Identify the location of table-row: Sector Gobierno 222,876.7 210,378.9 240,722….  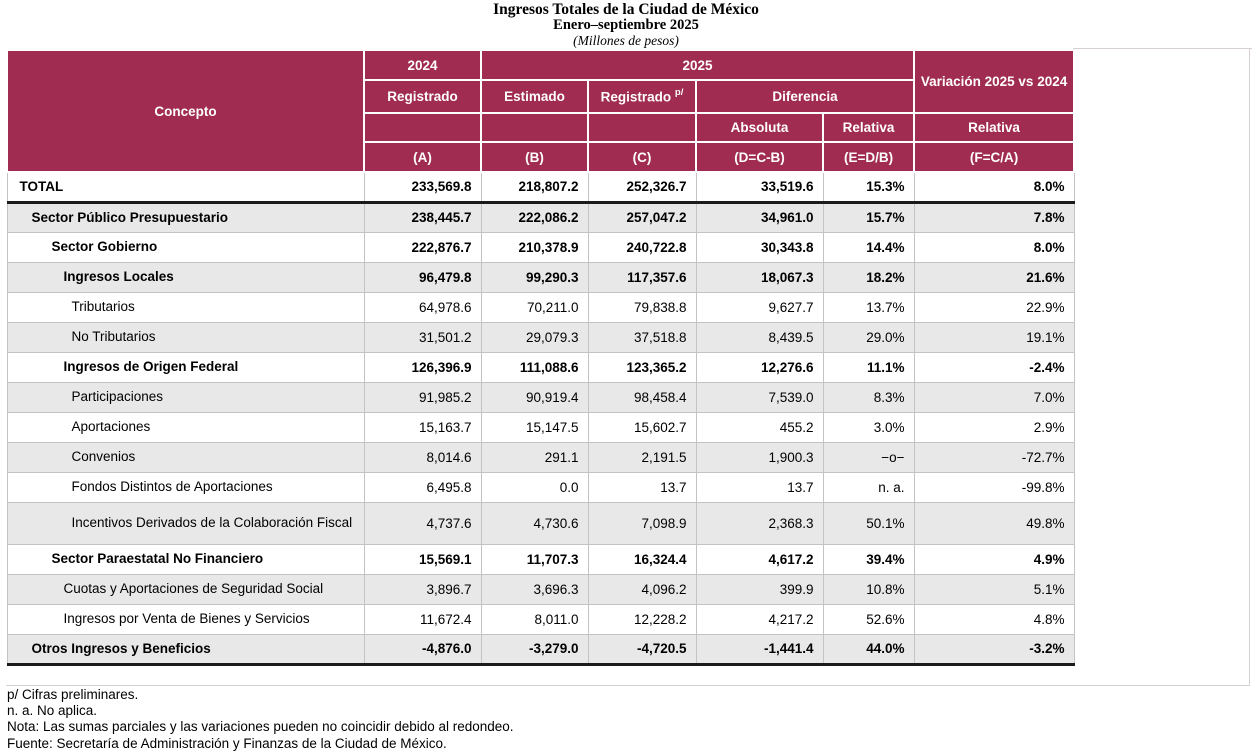
(540, 247).